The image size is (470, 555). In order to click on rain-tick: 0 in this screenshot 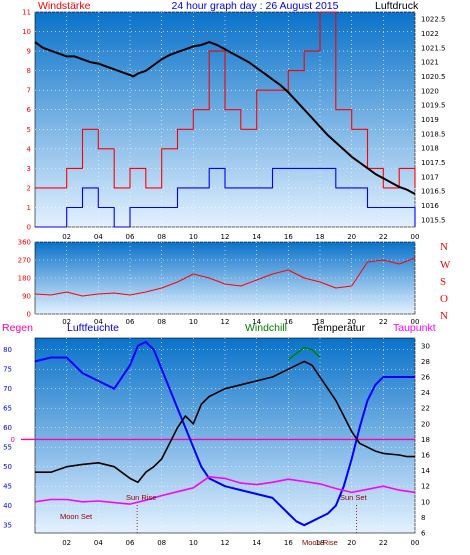, I will do `click(13, 440)`.